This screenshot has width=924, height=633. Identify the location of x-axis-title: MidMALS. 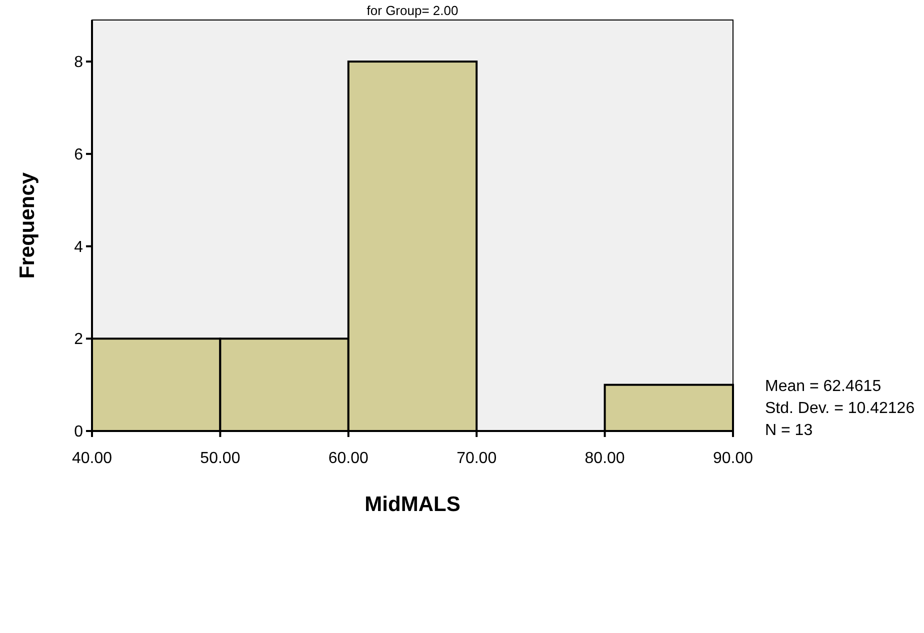
(412, 504).